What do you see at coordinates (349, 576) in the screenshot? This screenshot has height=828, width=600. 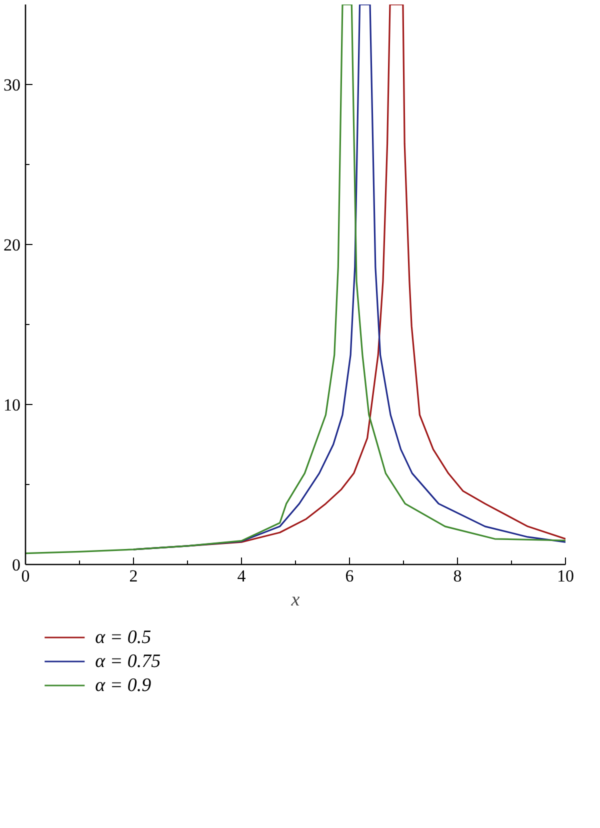 I see `x-tick-label: 6` at bounding box center [349, 576].